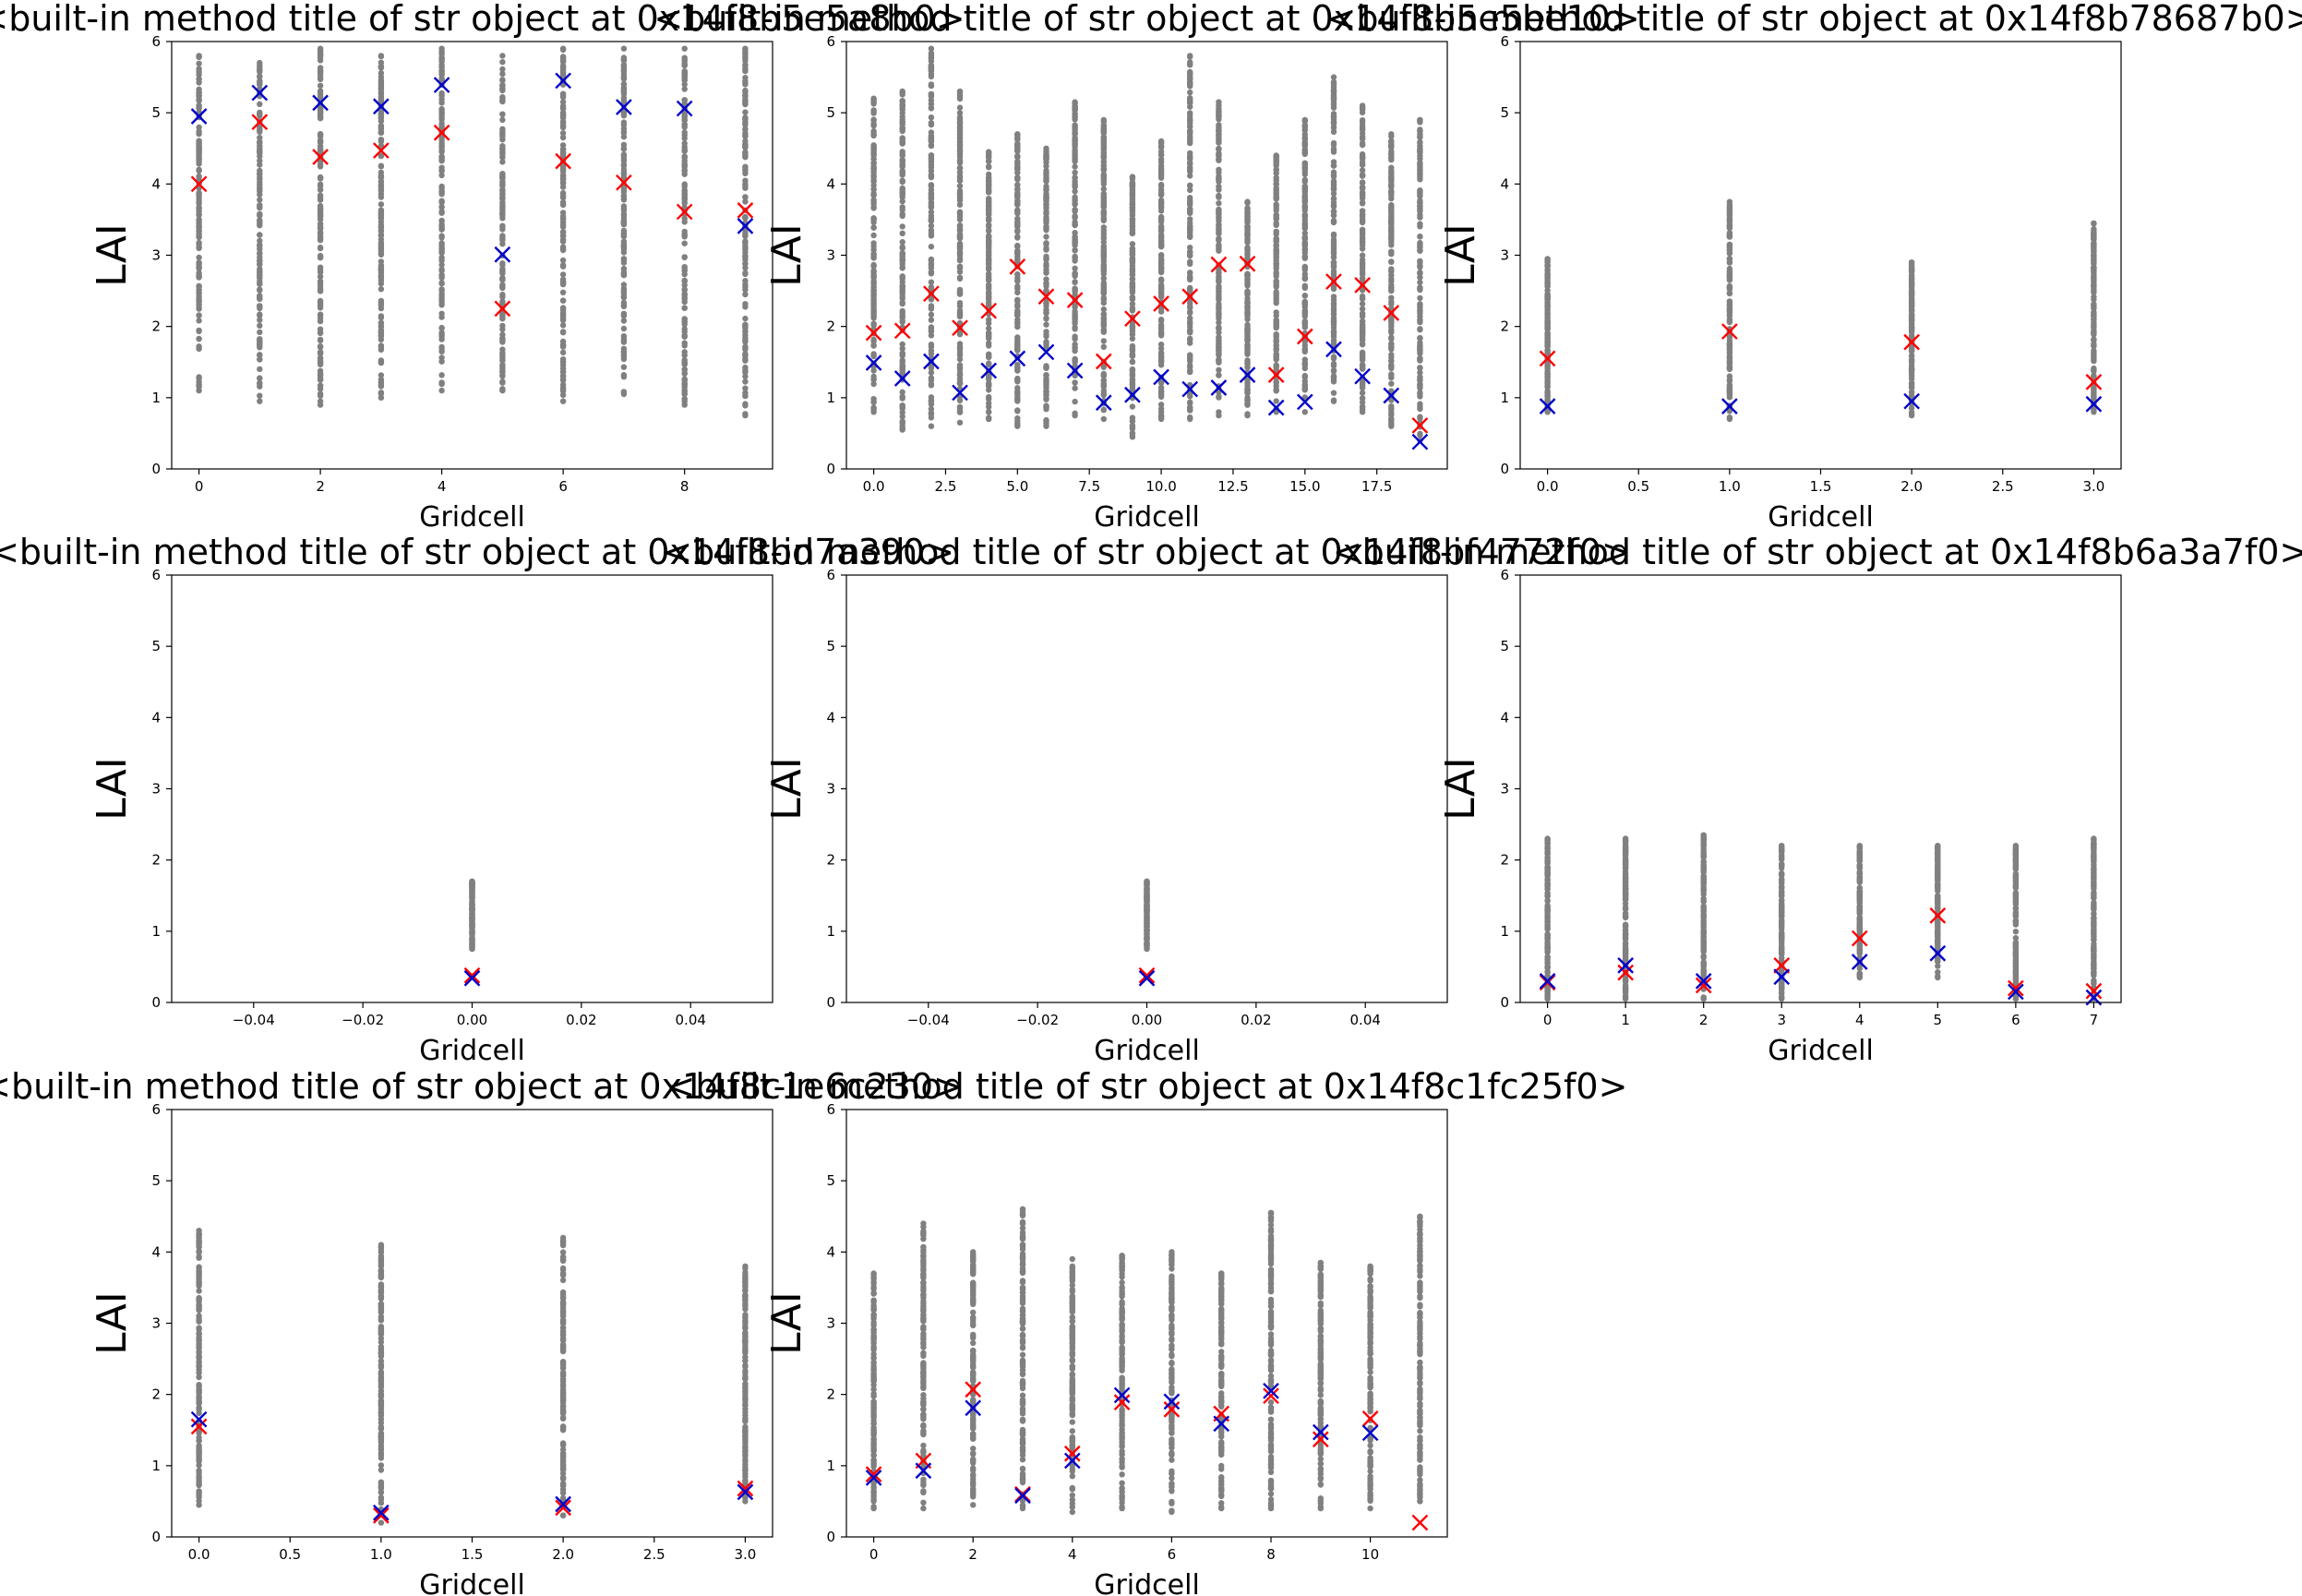 This screenshot has height=1596, width=2302. What do you see at coordinates (1377, 486) in the screenshot?
I see `x-tick-label: 17.5` at bounding box center [1377, 486].